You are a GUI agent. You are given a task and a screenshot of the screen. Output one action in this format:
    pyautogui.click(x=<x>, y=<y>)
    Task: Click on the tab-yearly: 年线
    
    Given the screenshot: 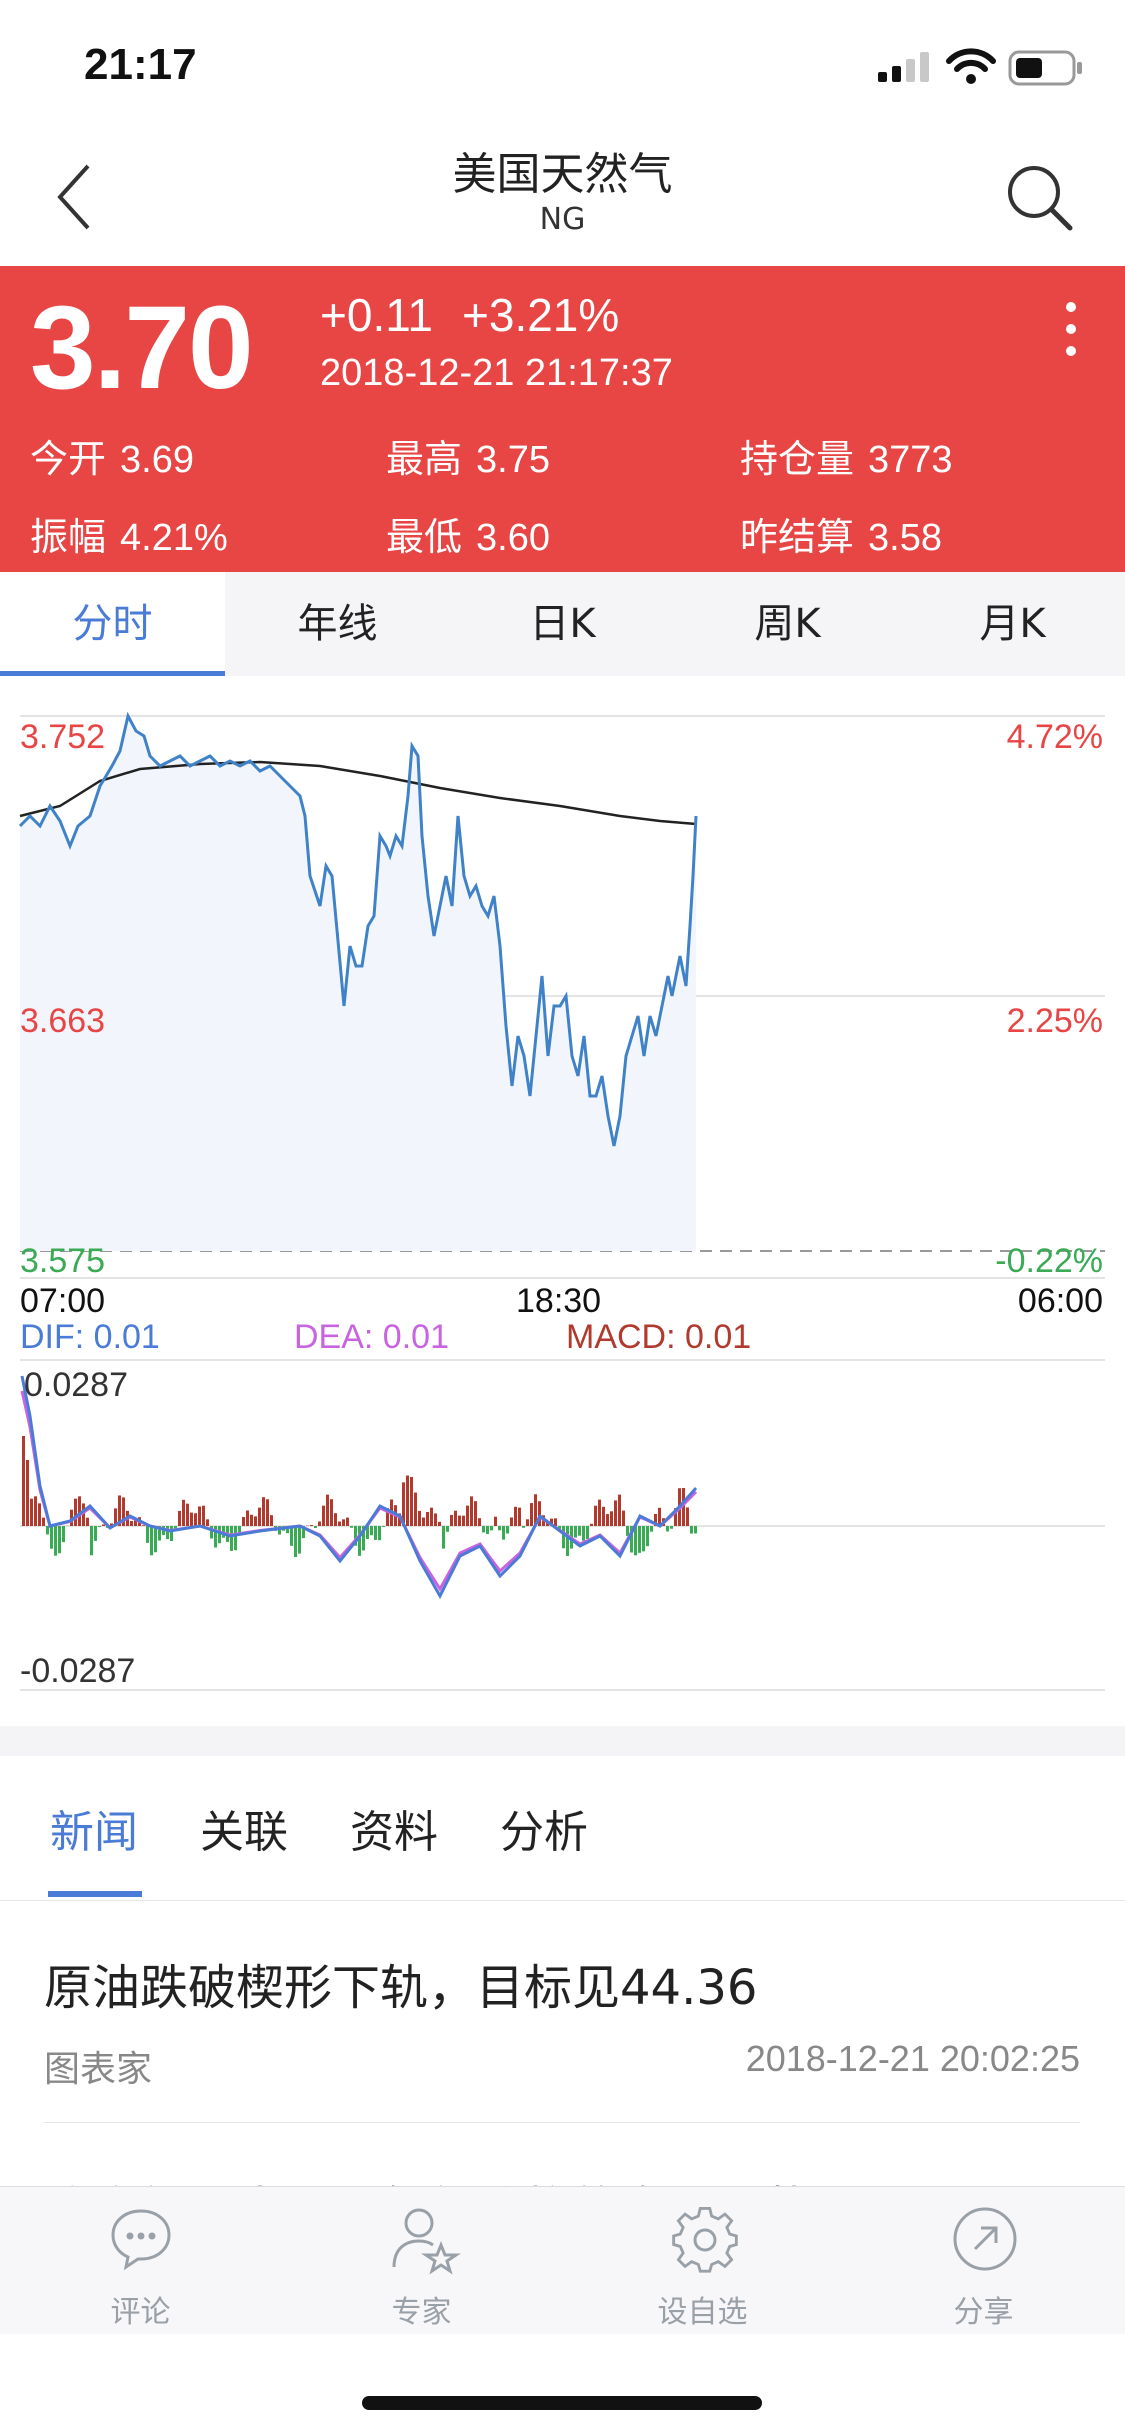 What is the action you would take?
    pyautogui.click(x=337, y=624)
    